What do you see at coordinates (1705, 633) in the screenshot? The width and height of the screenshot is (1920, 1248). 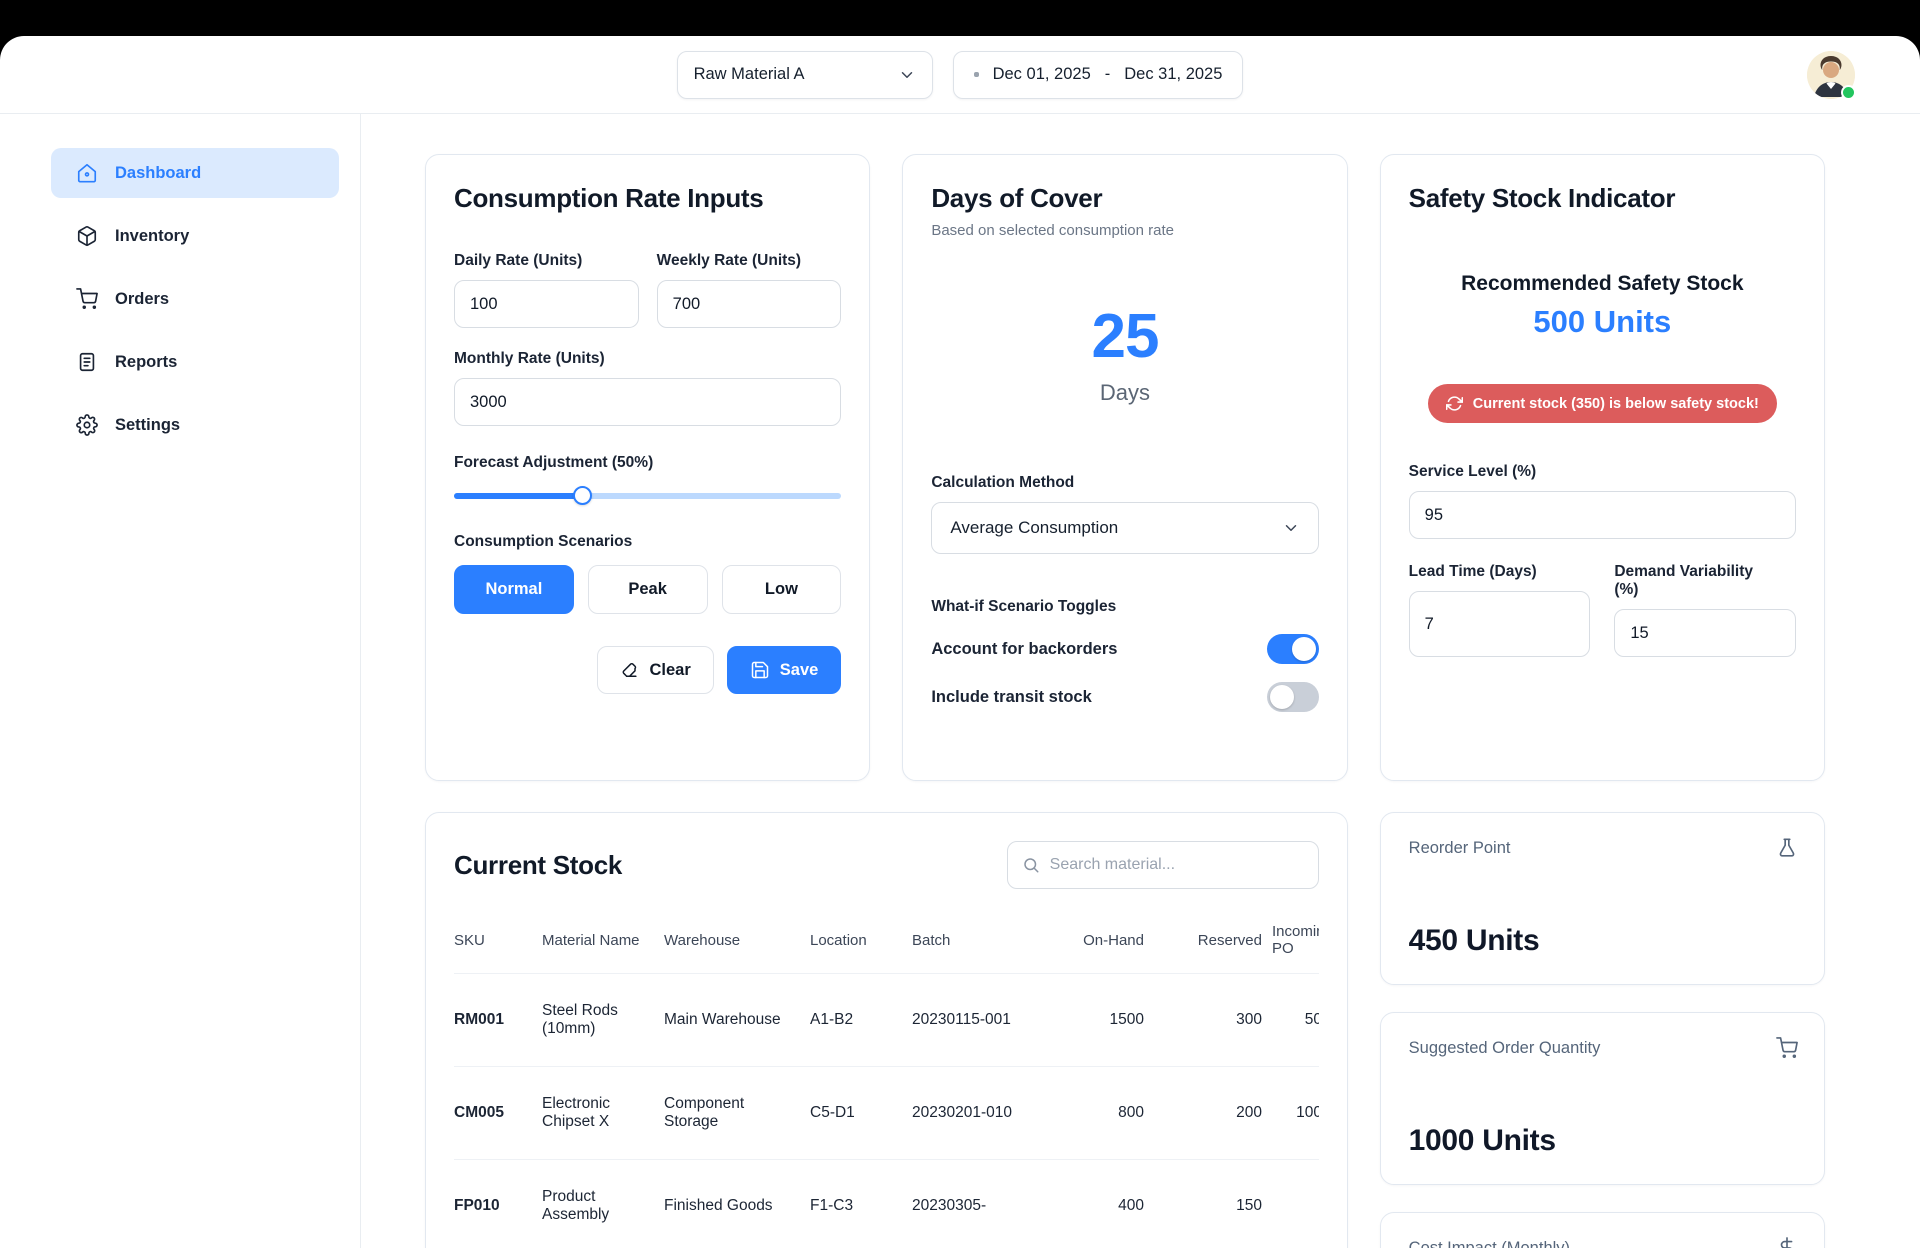 I see `demand-variability-input` at bounding box center [1705, 633].